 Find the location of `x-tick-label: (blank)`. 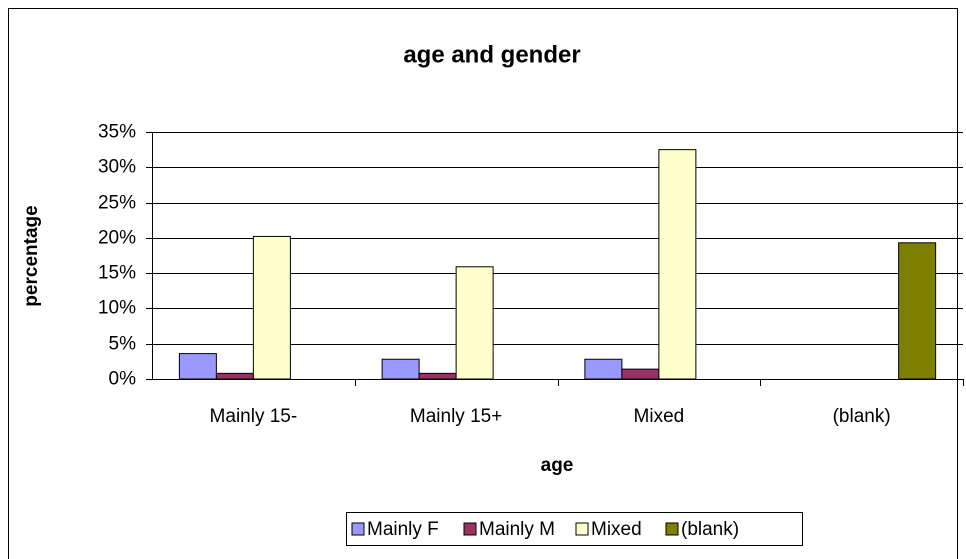

x-tick-label: (blank) is located at coordinates (862, 416).